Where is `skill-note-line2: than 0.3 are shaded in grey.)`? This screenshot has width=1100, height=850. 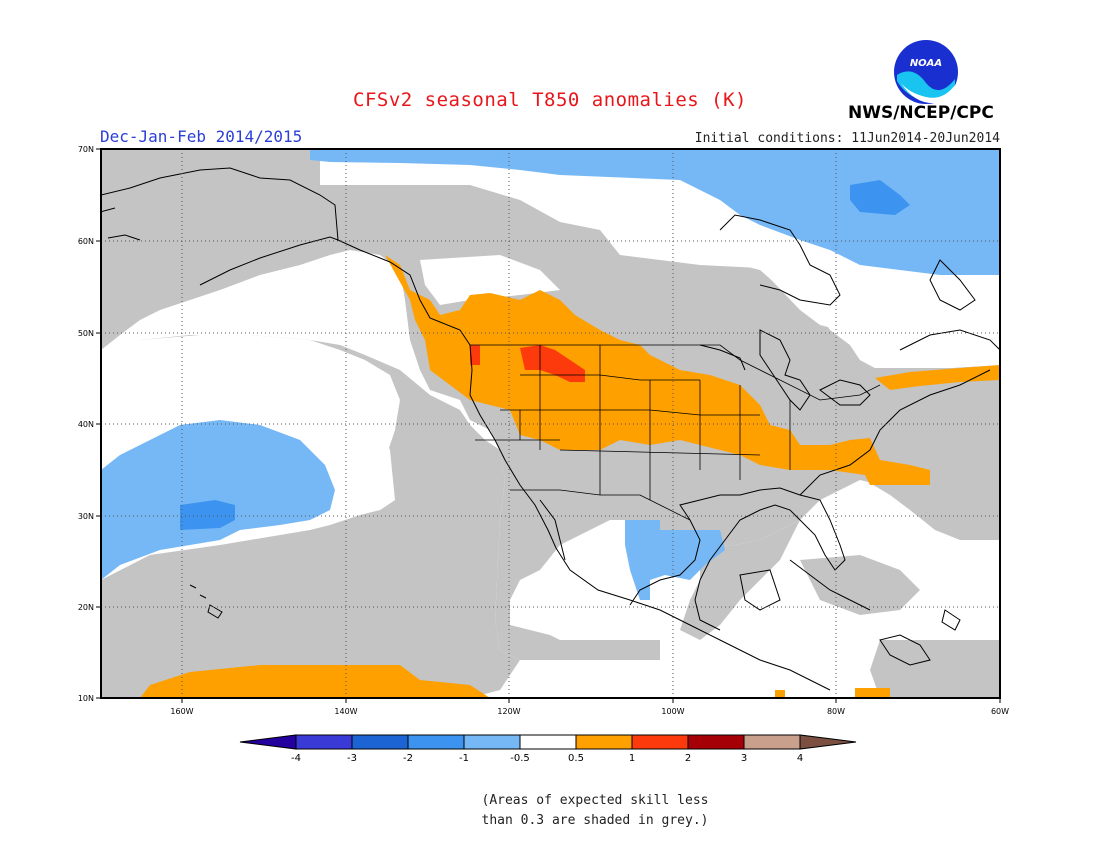
skill-note-line2: than 0.3 are shaded in grey.) is located at coordinates (595, 820).